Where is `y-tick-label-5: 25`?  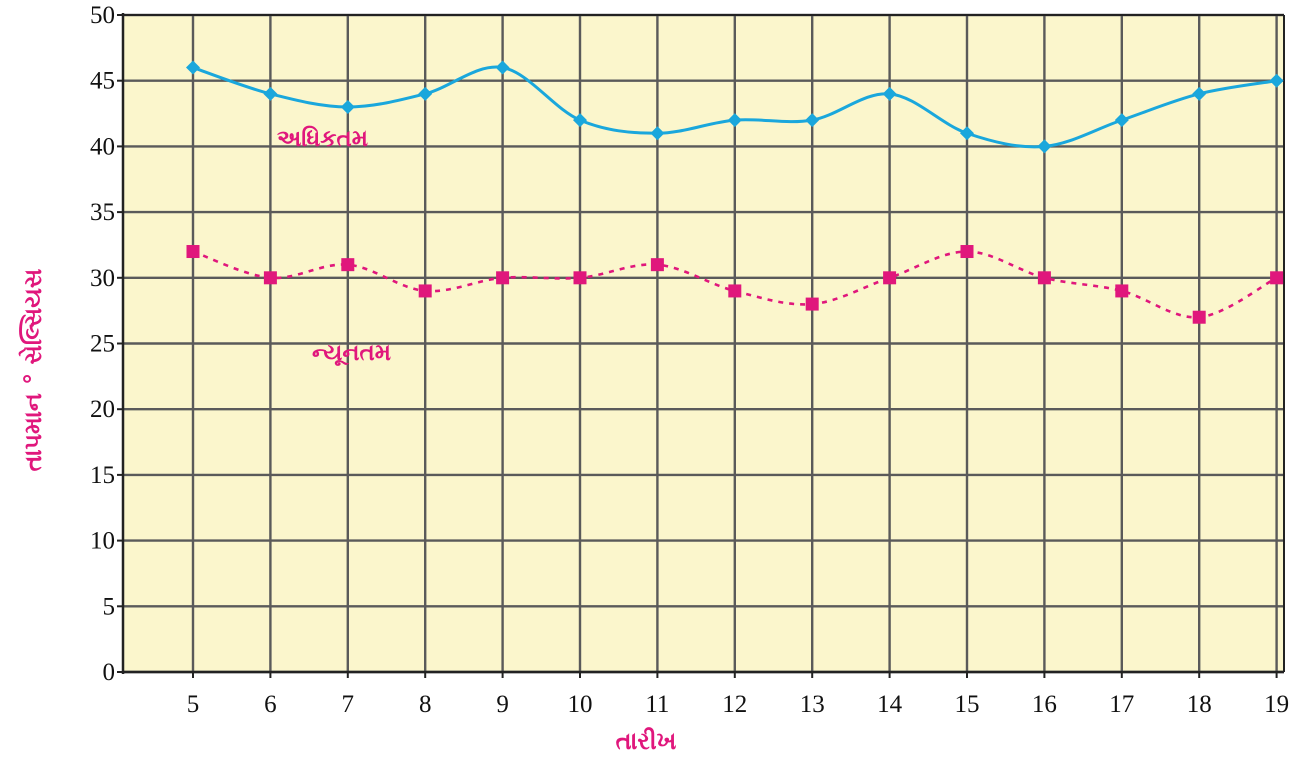
y-tick-label-5: 25 is located at coordinates (102, 344).